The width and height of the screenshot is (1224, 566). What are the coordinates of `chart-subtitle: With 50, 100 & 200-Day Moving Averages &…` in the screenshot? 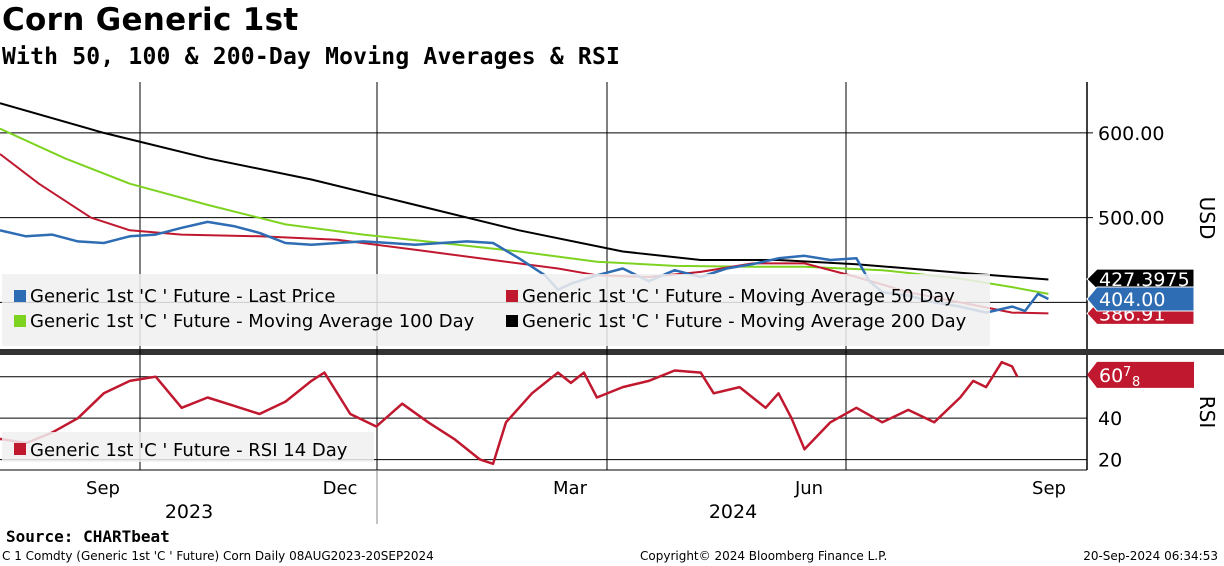 It's located at (311, 57).